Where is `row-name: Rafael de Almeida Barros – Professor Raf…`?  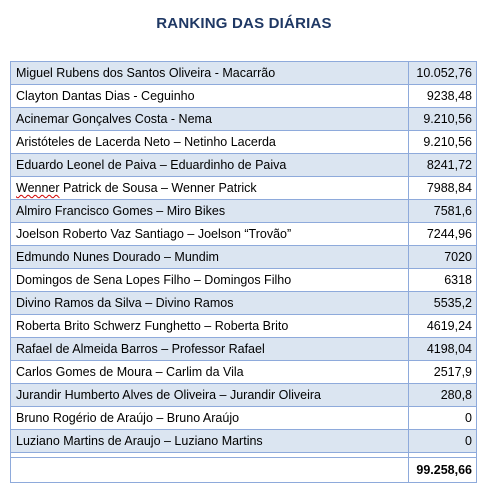 row-name: Rafael de Almeida Barros – Professor Raf… is located at coordinates (209, 349).